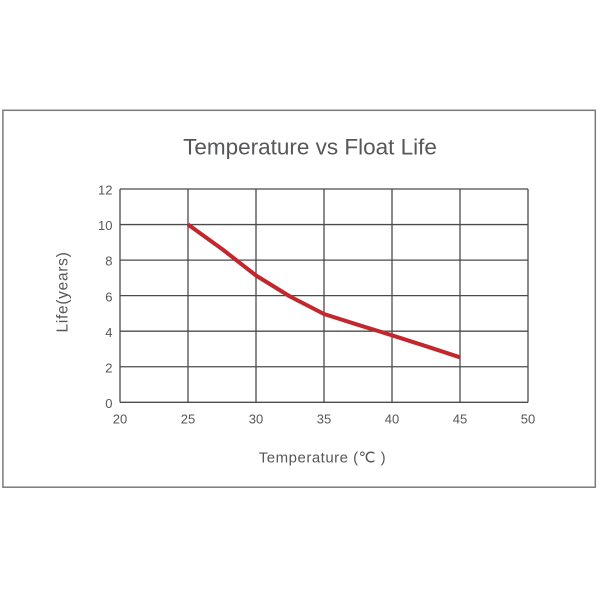 This screenshot has width=600, height=600. I want to click on svg-text: 30, so click(256, 419).